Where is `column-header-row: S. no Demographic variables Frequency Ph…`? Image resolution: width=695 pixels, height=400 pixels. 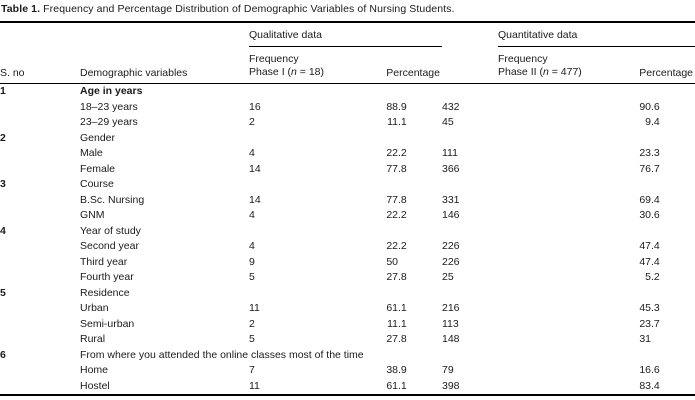
column-header-row: S. no Demographic variables Frequency Ph… is located at coordinates (347, 65).